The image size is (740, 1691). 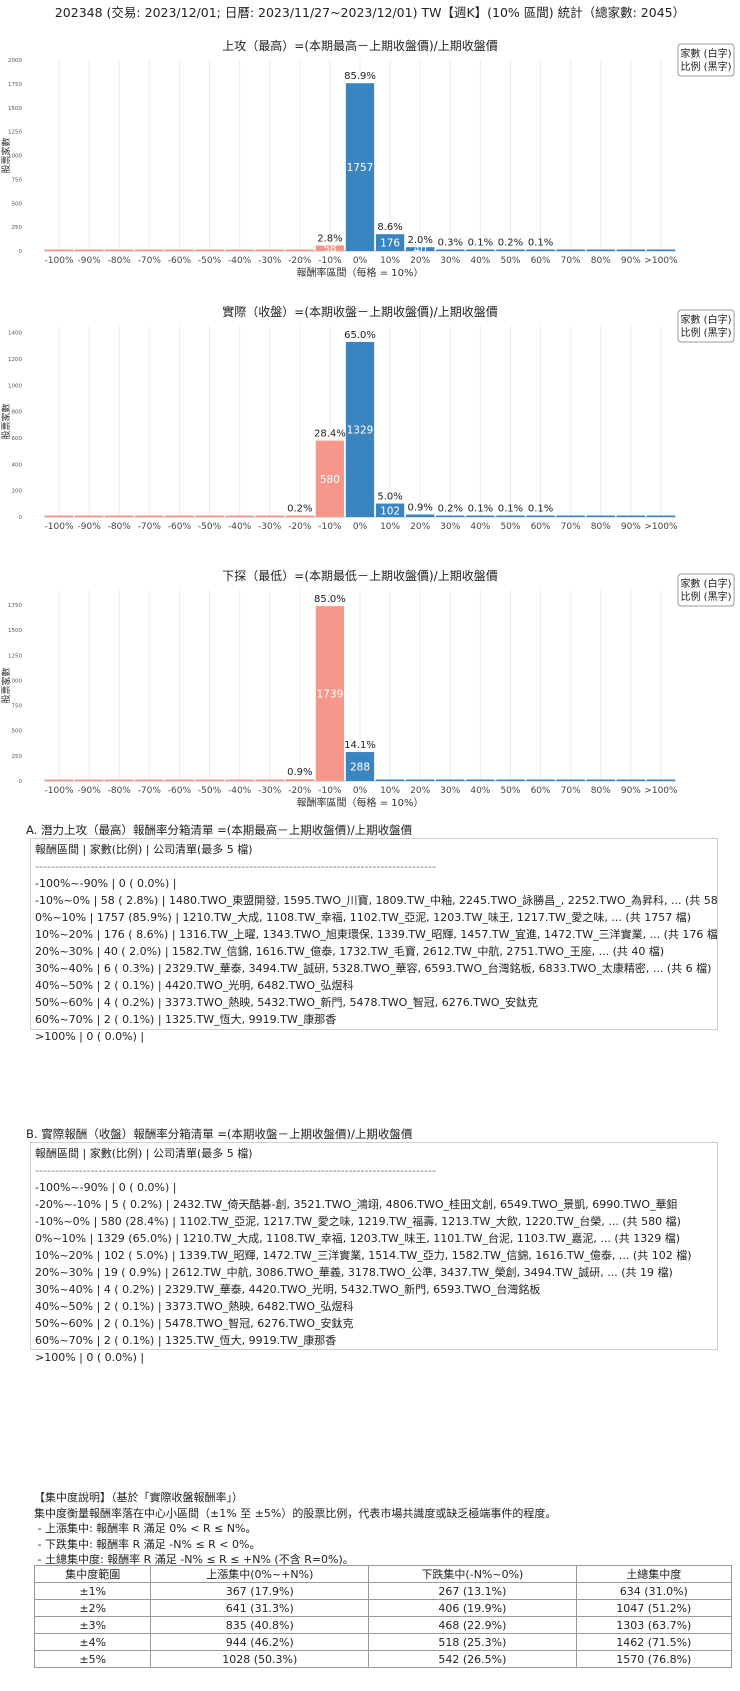 What do you see at coordinates (450, 243) in the screenshot?
I see `percent-label: 0.3%` at bounding box center [450, 243].